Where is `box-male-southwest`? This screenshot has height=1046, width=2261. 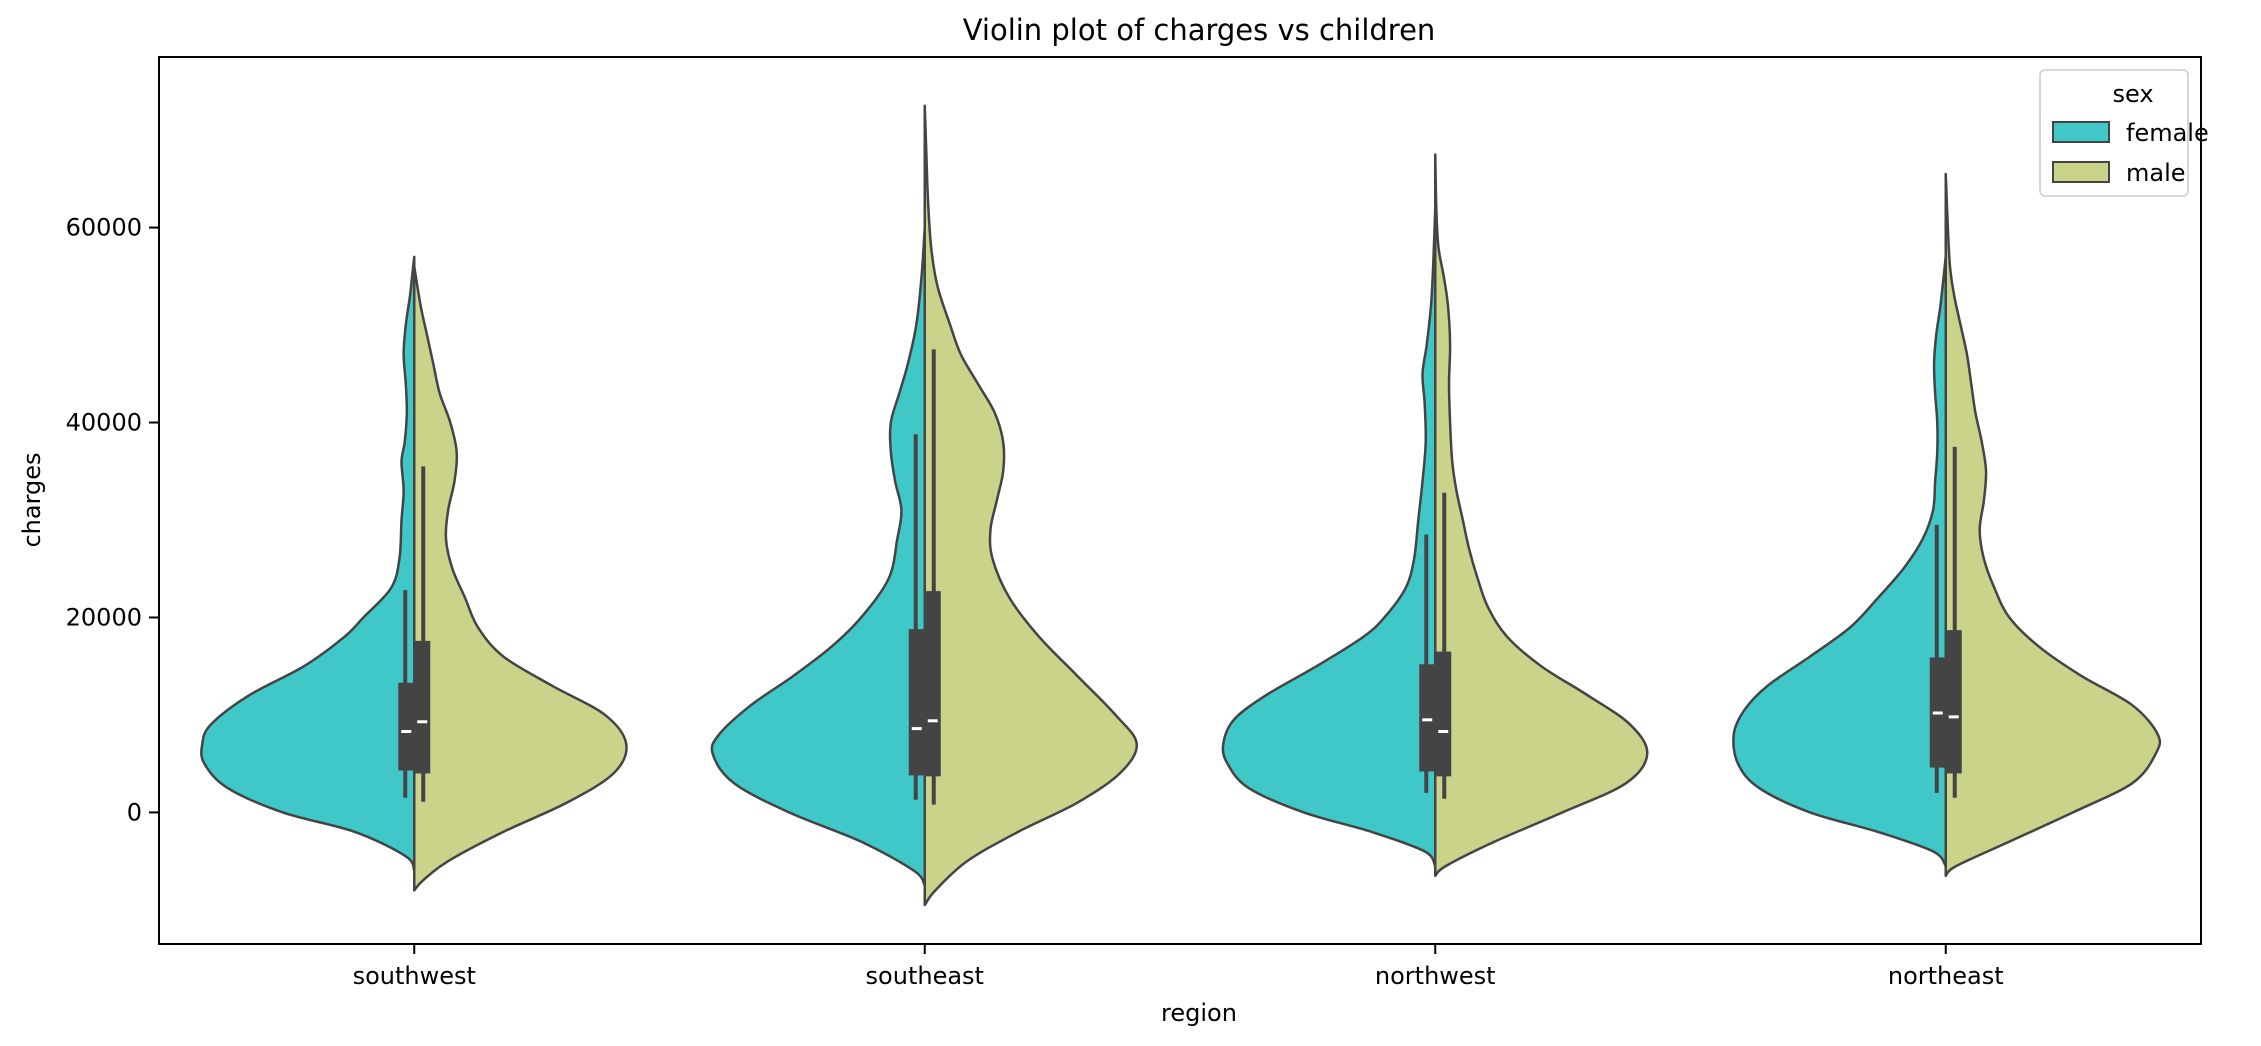
box-male-southwest is located at coordinates (422, 707).